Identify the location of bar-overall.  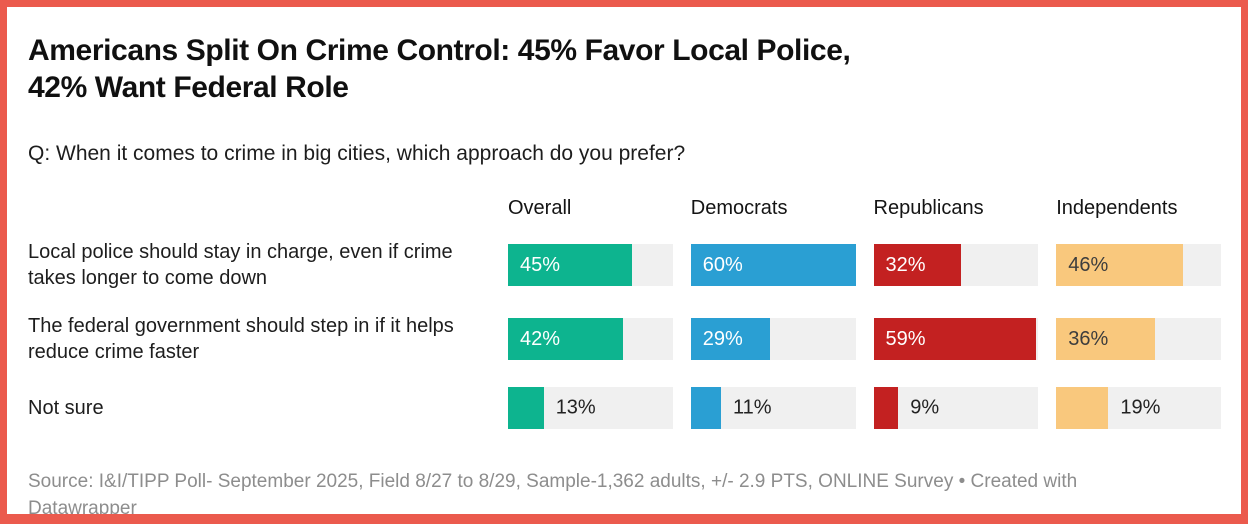
(526, 408).